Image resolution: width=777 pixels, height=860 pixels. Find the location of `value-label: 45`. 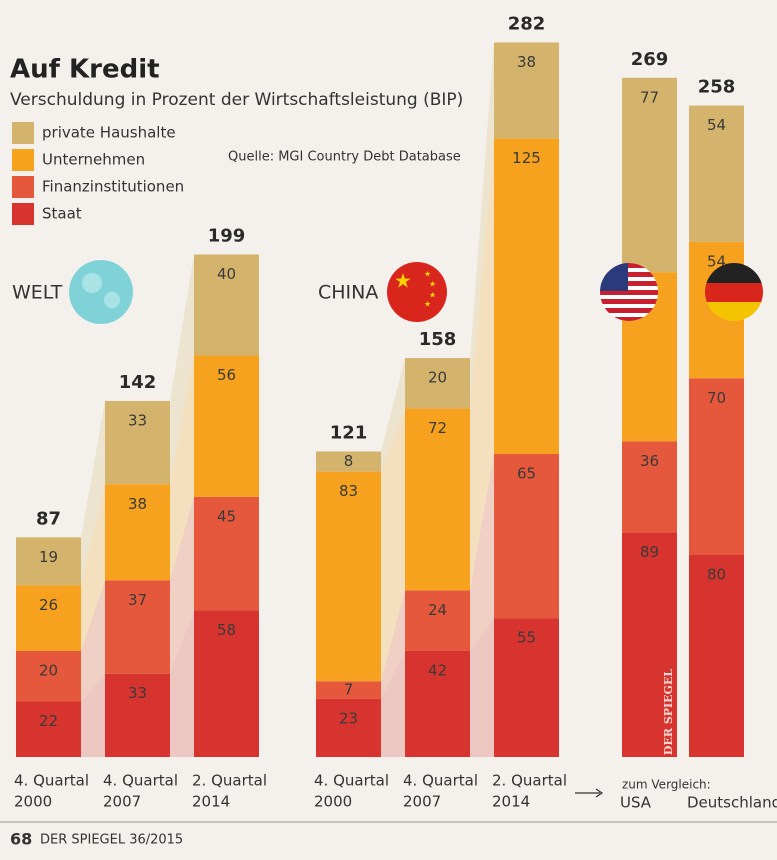

value-label: 45 is located at coordinates (226, 516).